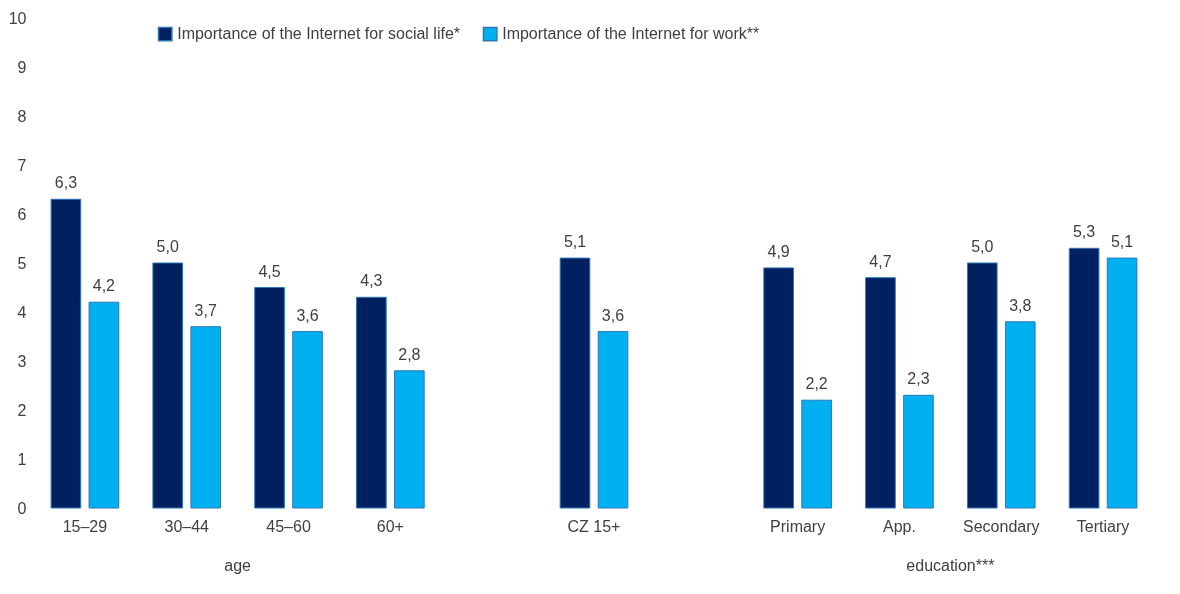 The height and width of the screenshot is (594, 1180). I want to click on data-label: 4,5, so click(269, 271).